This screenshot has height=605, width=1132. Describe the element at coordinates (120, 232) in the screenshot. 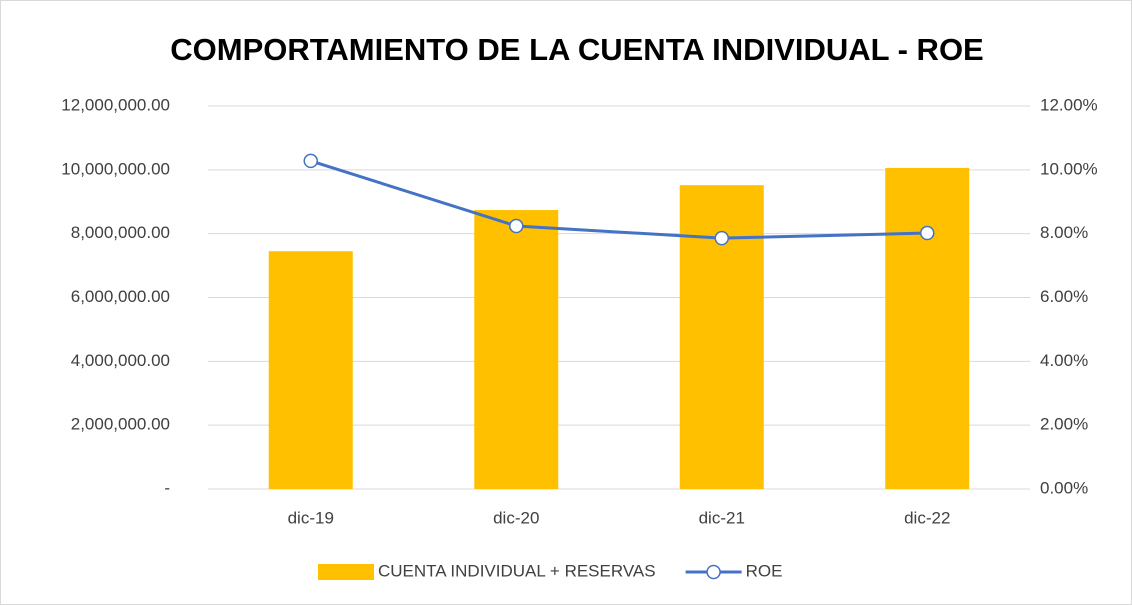

I see `y-tick-label: 8,000,000.00` at that location.